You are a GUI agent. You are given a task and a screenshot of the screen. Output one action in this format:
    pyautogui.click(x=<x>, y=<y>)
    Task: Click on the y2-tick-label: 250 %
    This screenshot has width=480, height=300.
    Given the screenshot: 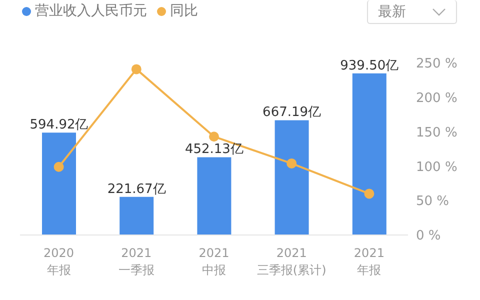 What is the action you would take?
    pyautogui.click(x=437, y=64)
    